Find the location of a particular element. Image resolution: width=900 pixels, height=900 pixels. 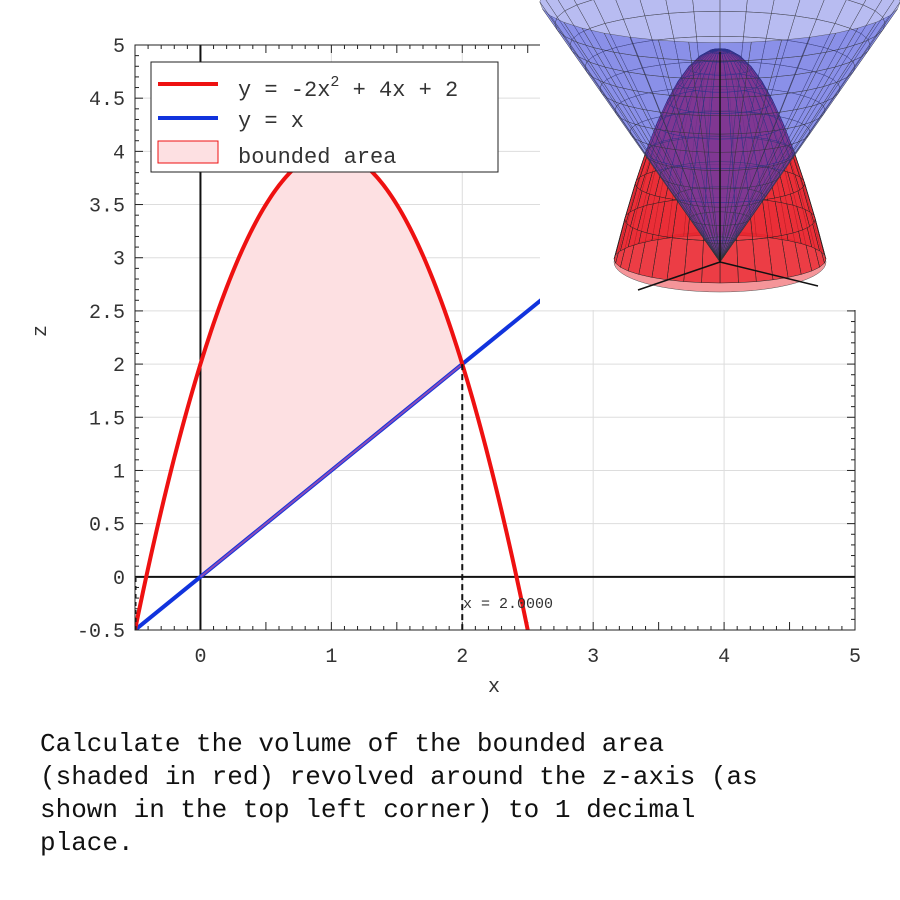

solid-of-revolution-inset is located at coordinates (719, 155).